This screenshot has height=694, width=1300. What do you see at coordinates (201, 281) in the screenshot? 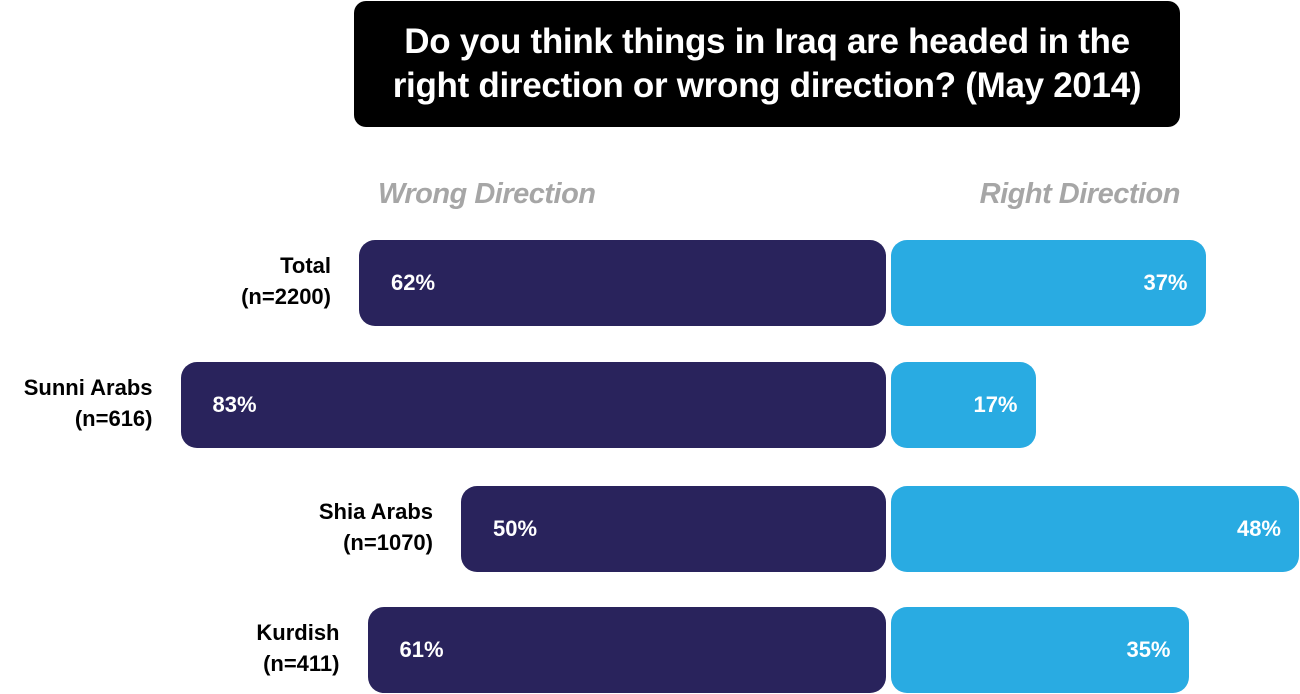
I see `category-label-total: Total (n=2200)` at bounding box center [201, 281].